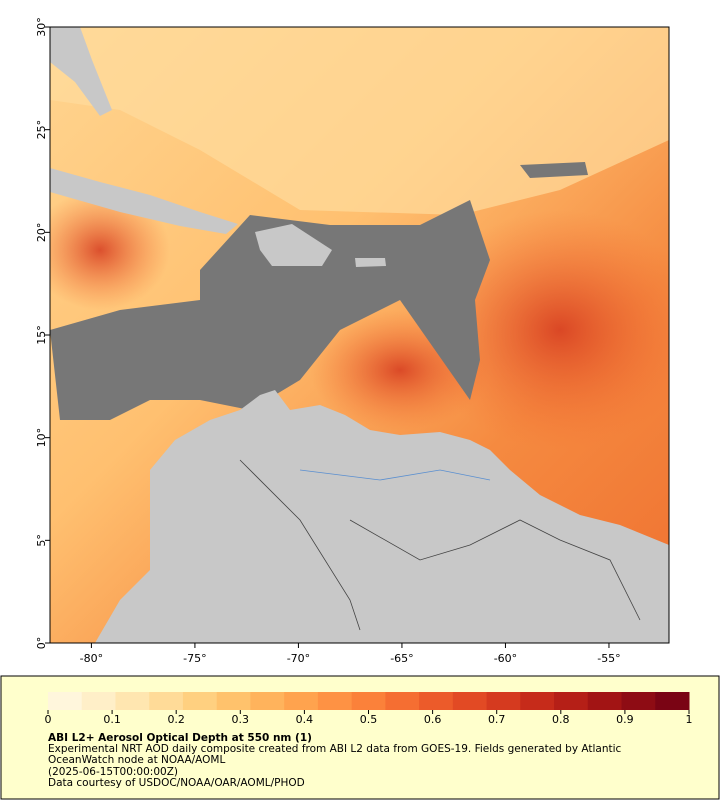 This screenshot has width=720, height=804. Describe the element at coordinates (497, 719) in the screenshot. I see `colorbar-tick-label: 0.7` at that location.